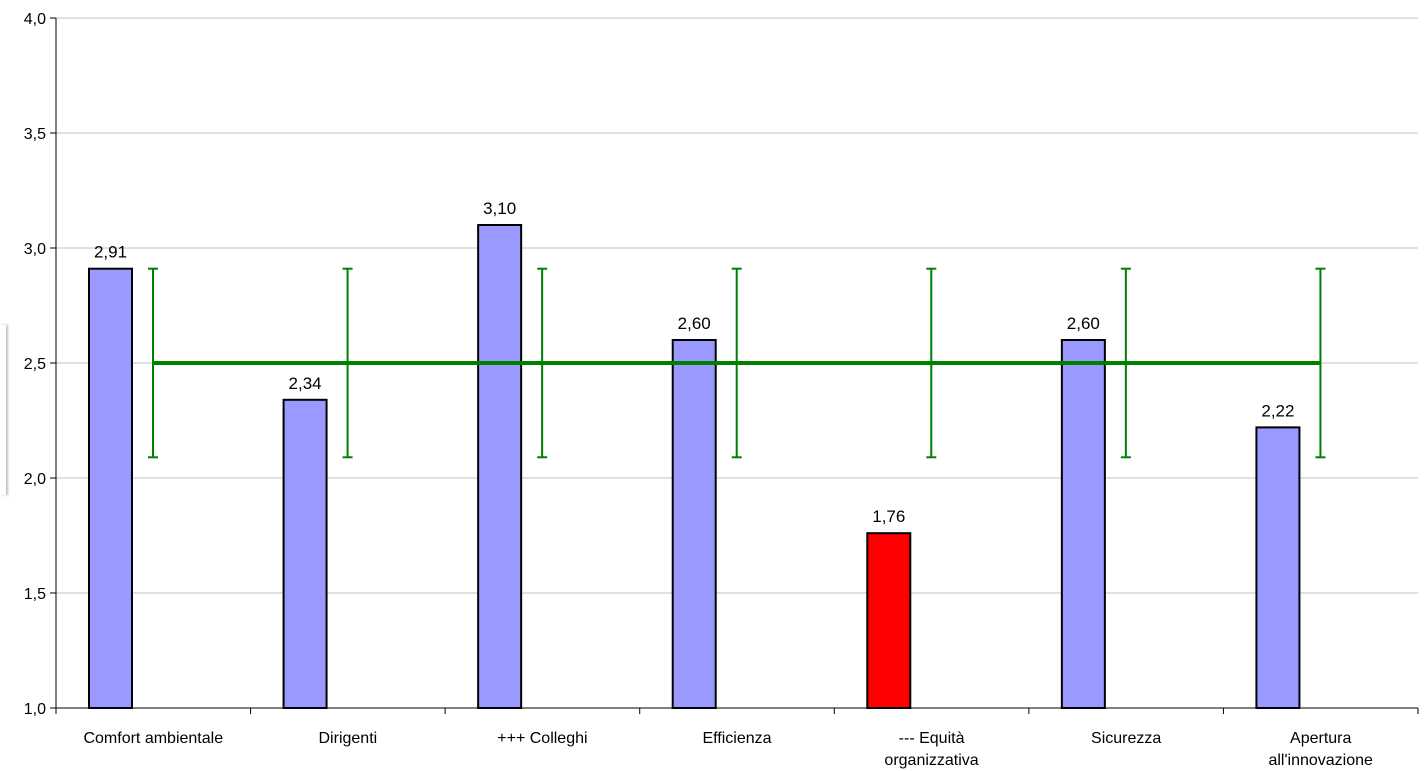 Image resolution: width=1424 pixels, height=771 pixels. I want to click on y-tick-label: 3,5, so click(35, 134).